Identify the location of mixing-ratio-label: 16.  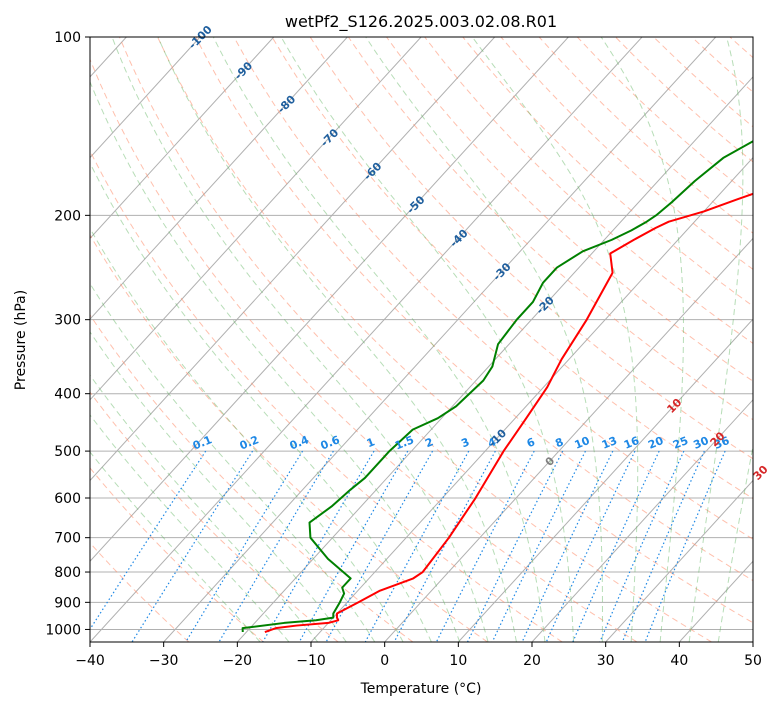
(631, 443).